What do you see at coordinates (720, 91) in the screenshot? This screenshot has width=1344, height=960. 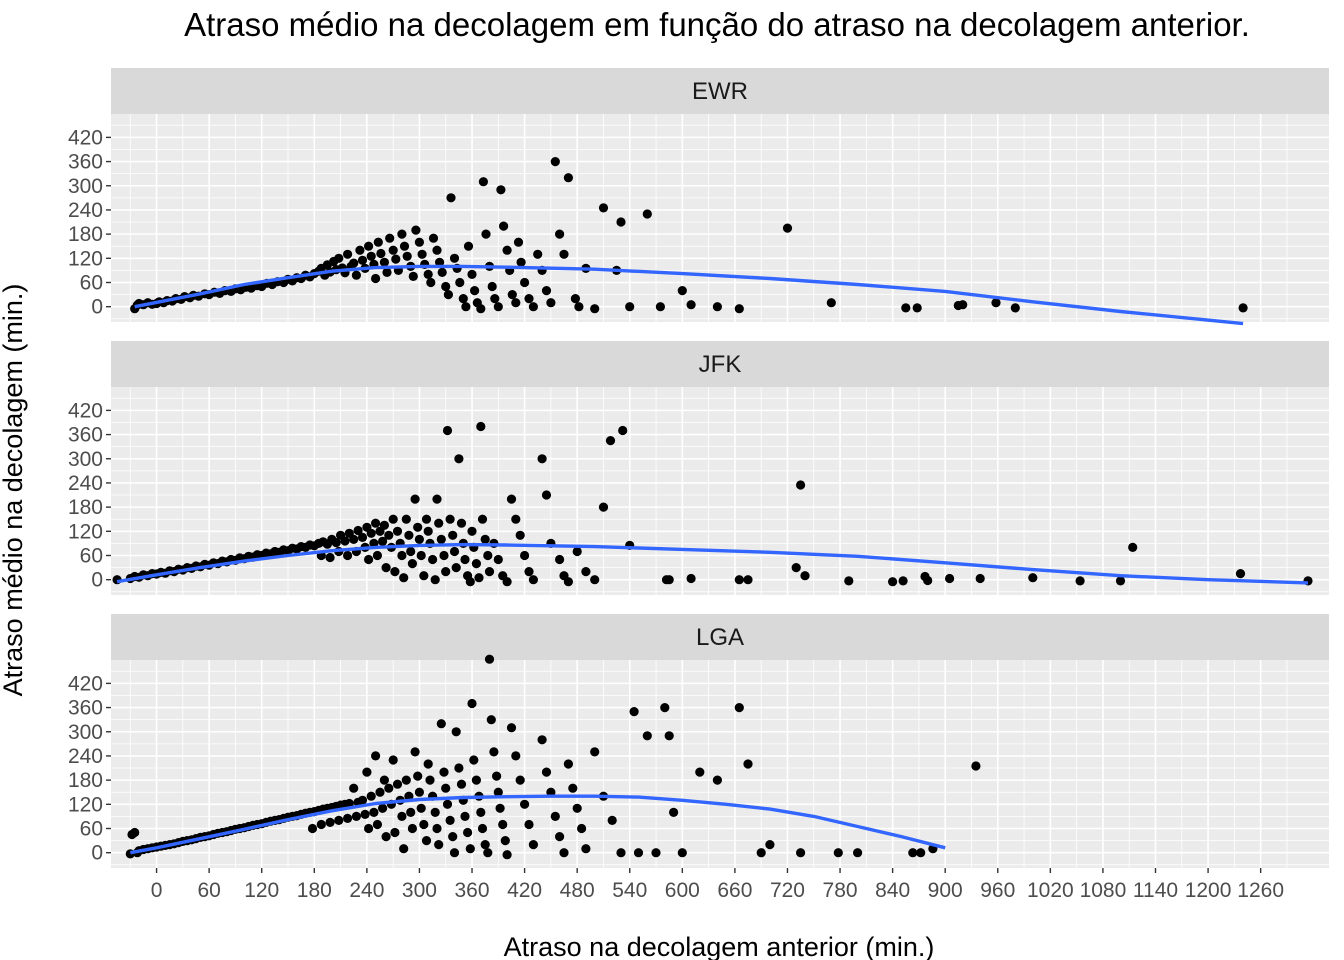 I see `strip-background` at bounding box center [720, 91].